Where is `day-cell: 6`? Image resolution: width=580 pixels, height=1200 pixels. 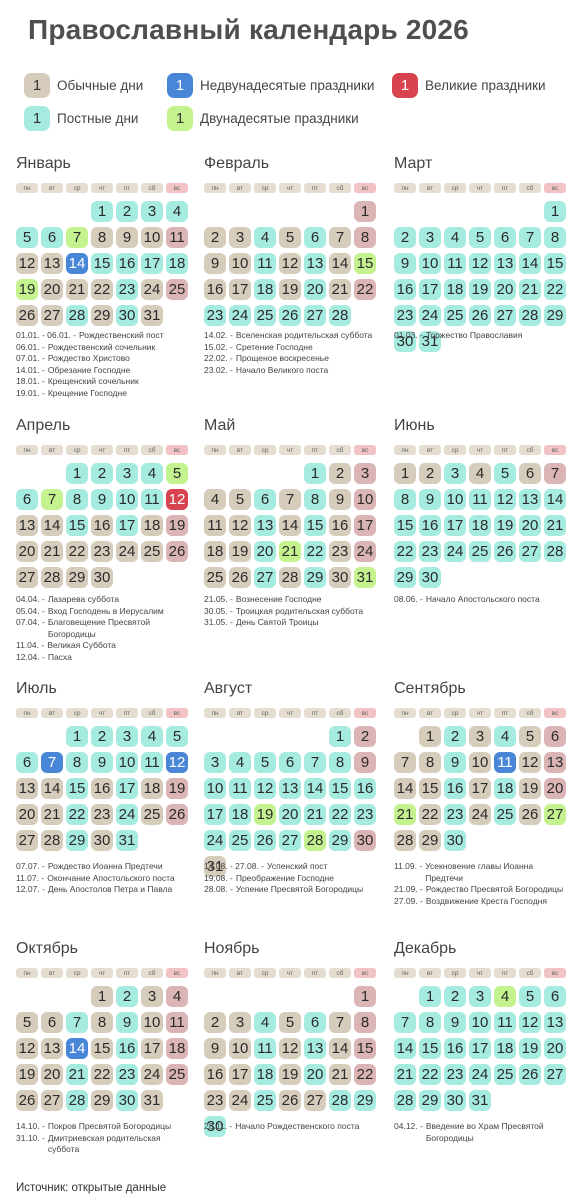 day-cell: 6 is located at coordinates (27, 499).